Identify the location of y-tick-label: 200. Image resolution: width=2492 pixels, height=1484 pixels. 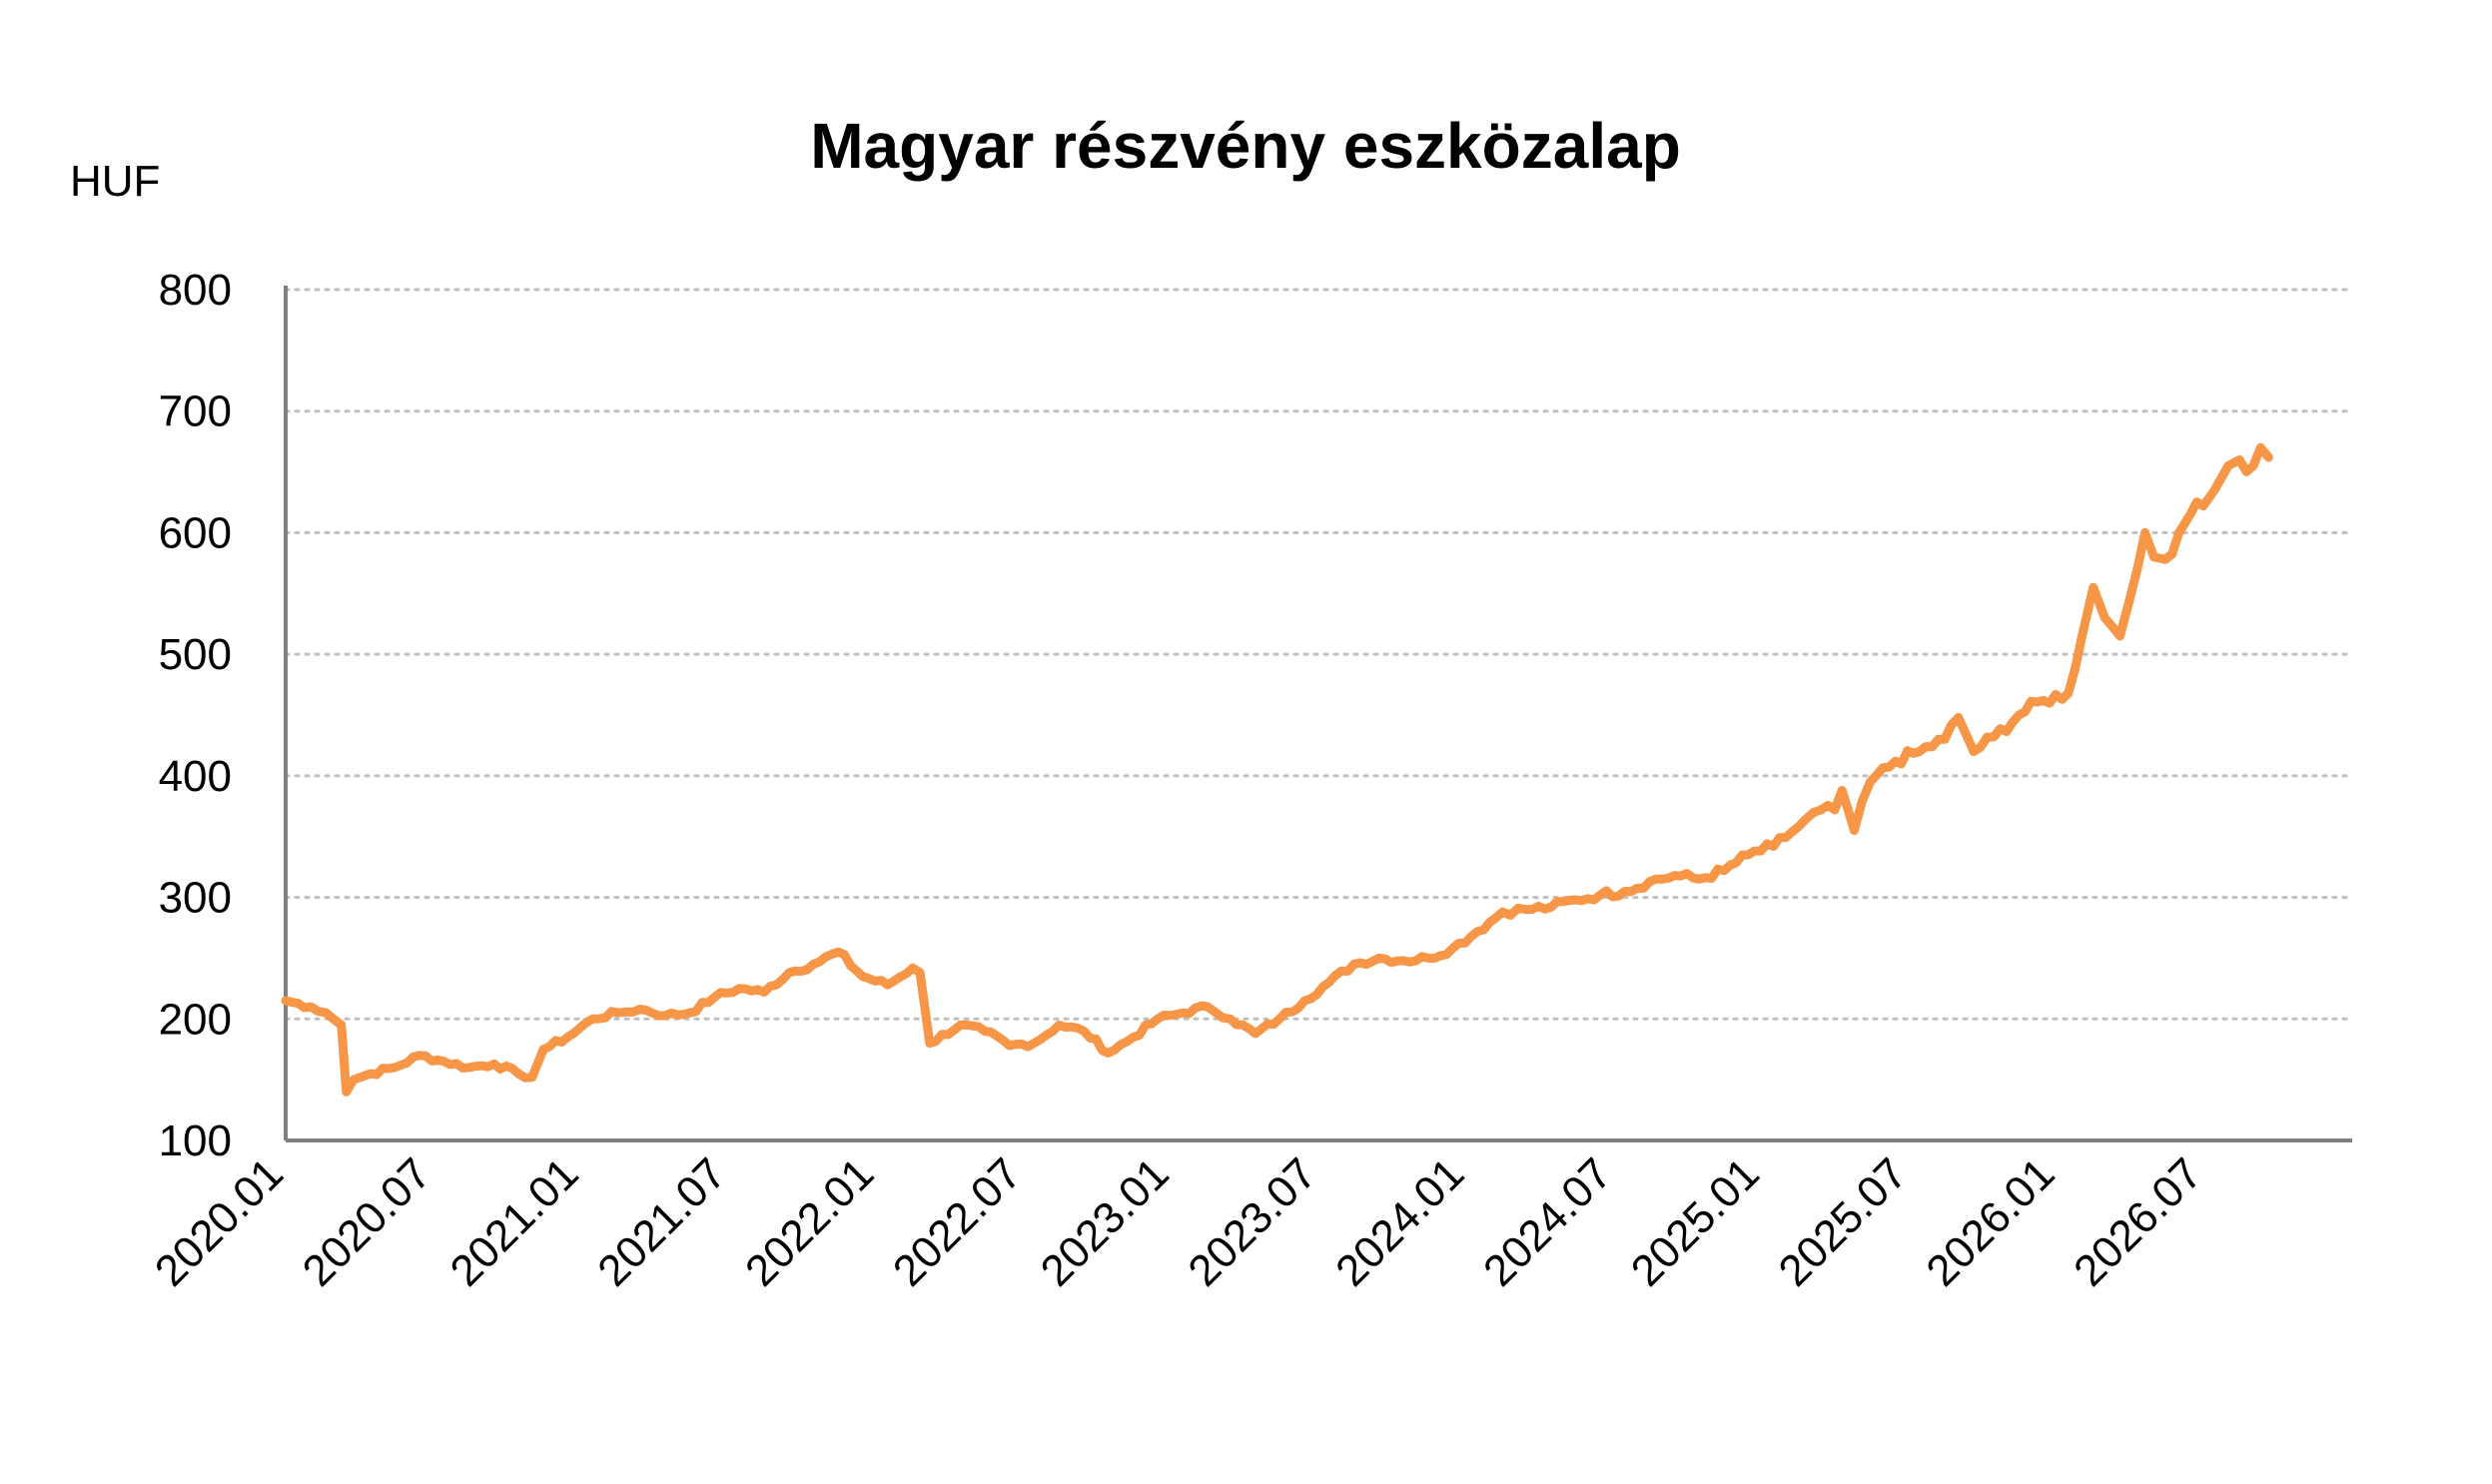
(195, 1019).